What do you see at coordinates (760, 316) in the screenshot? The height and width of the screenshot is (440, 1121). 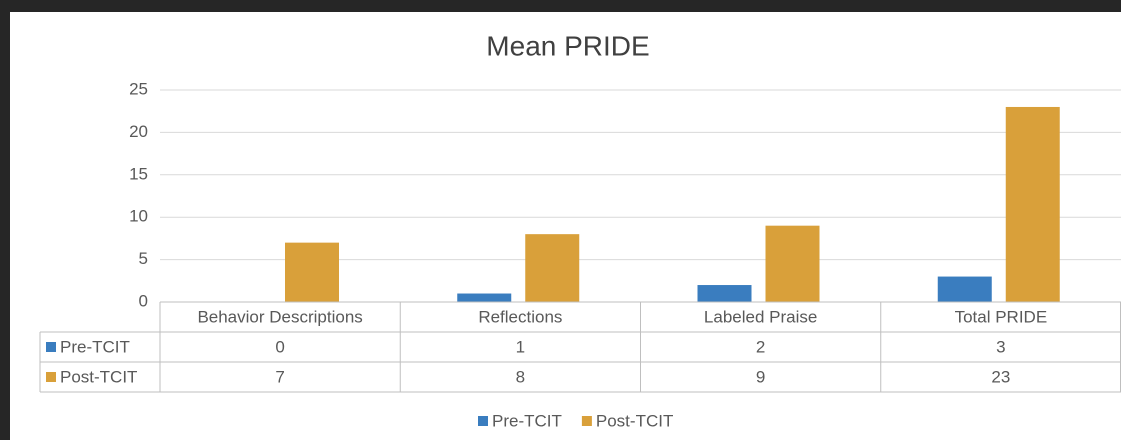 I see `x-tick-label: Labeled Praise` at bounding box center [760, 316].